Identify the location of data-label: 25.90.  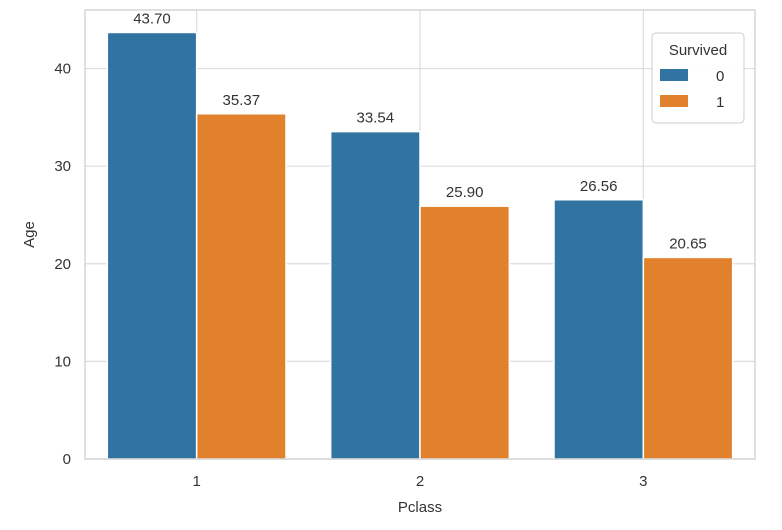
(465, 192).